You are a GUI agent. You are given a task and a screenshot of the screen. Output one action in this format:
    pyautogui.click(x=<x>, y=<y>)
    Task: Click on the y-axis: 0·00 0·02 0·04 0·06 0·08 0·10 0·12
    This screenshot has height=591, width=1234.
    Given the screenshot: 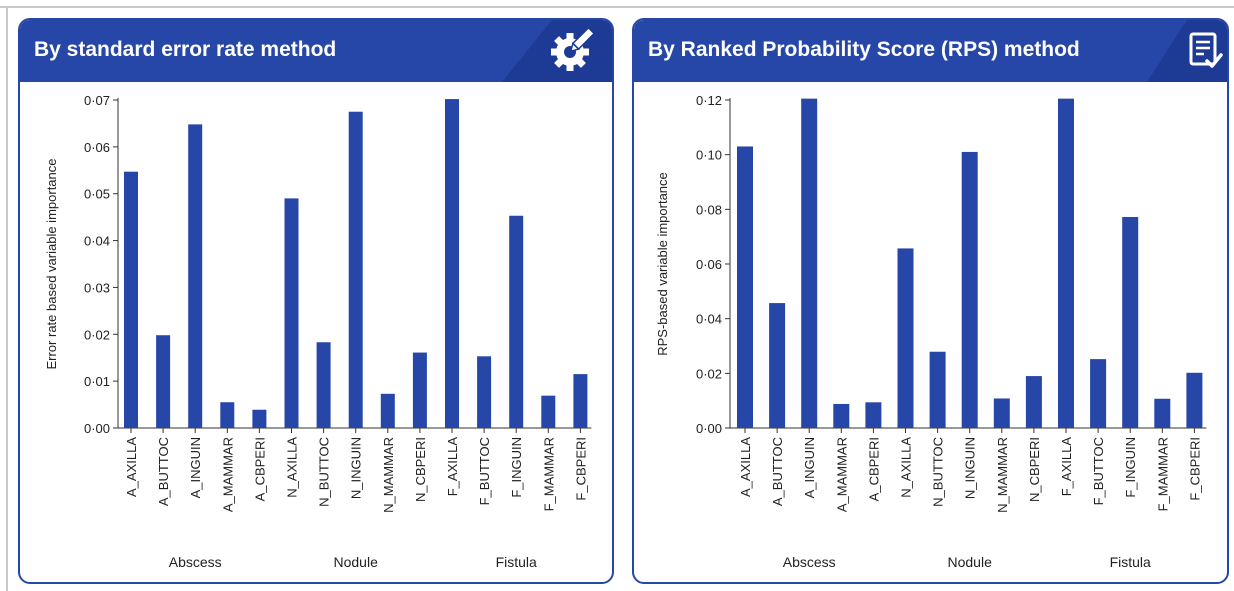 What is the action you would take?
    pyautogui.click(x=713, y=264)
    